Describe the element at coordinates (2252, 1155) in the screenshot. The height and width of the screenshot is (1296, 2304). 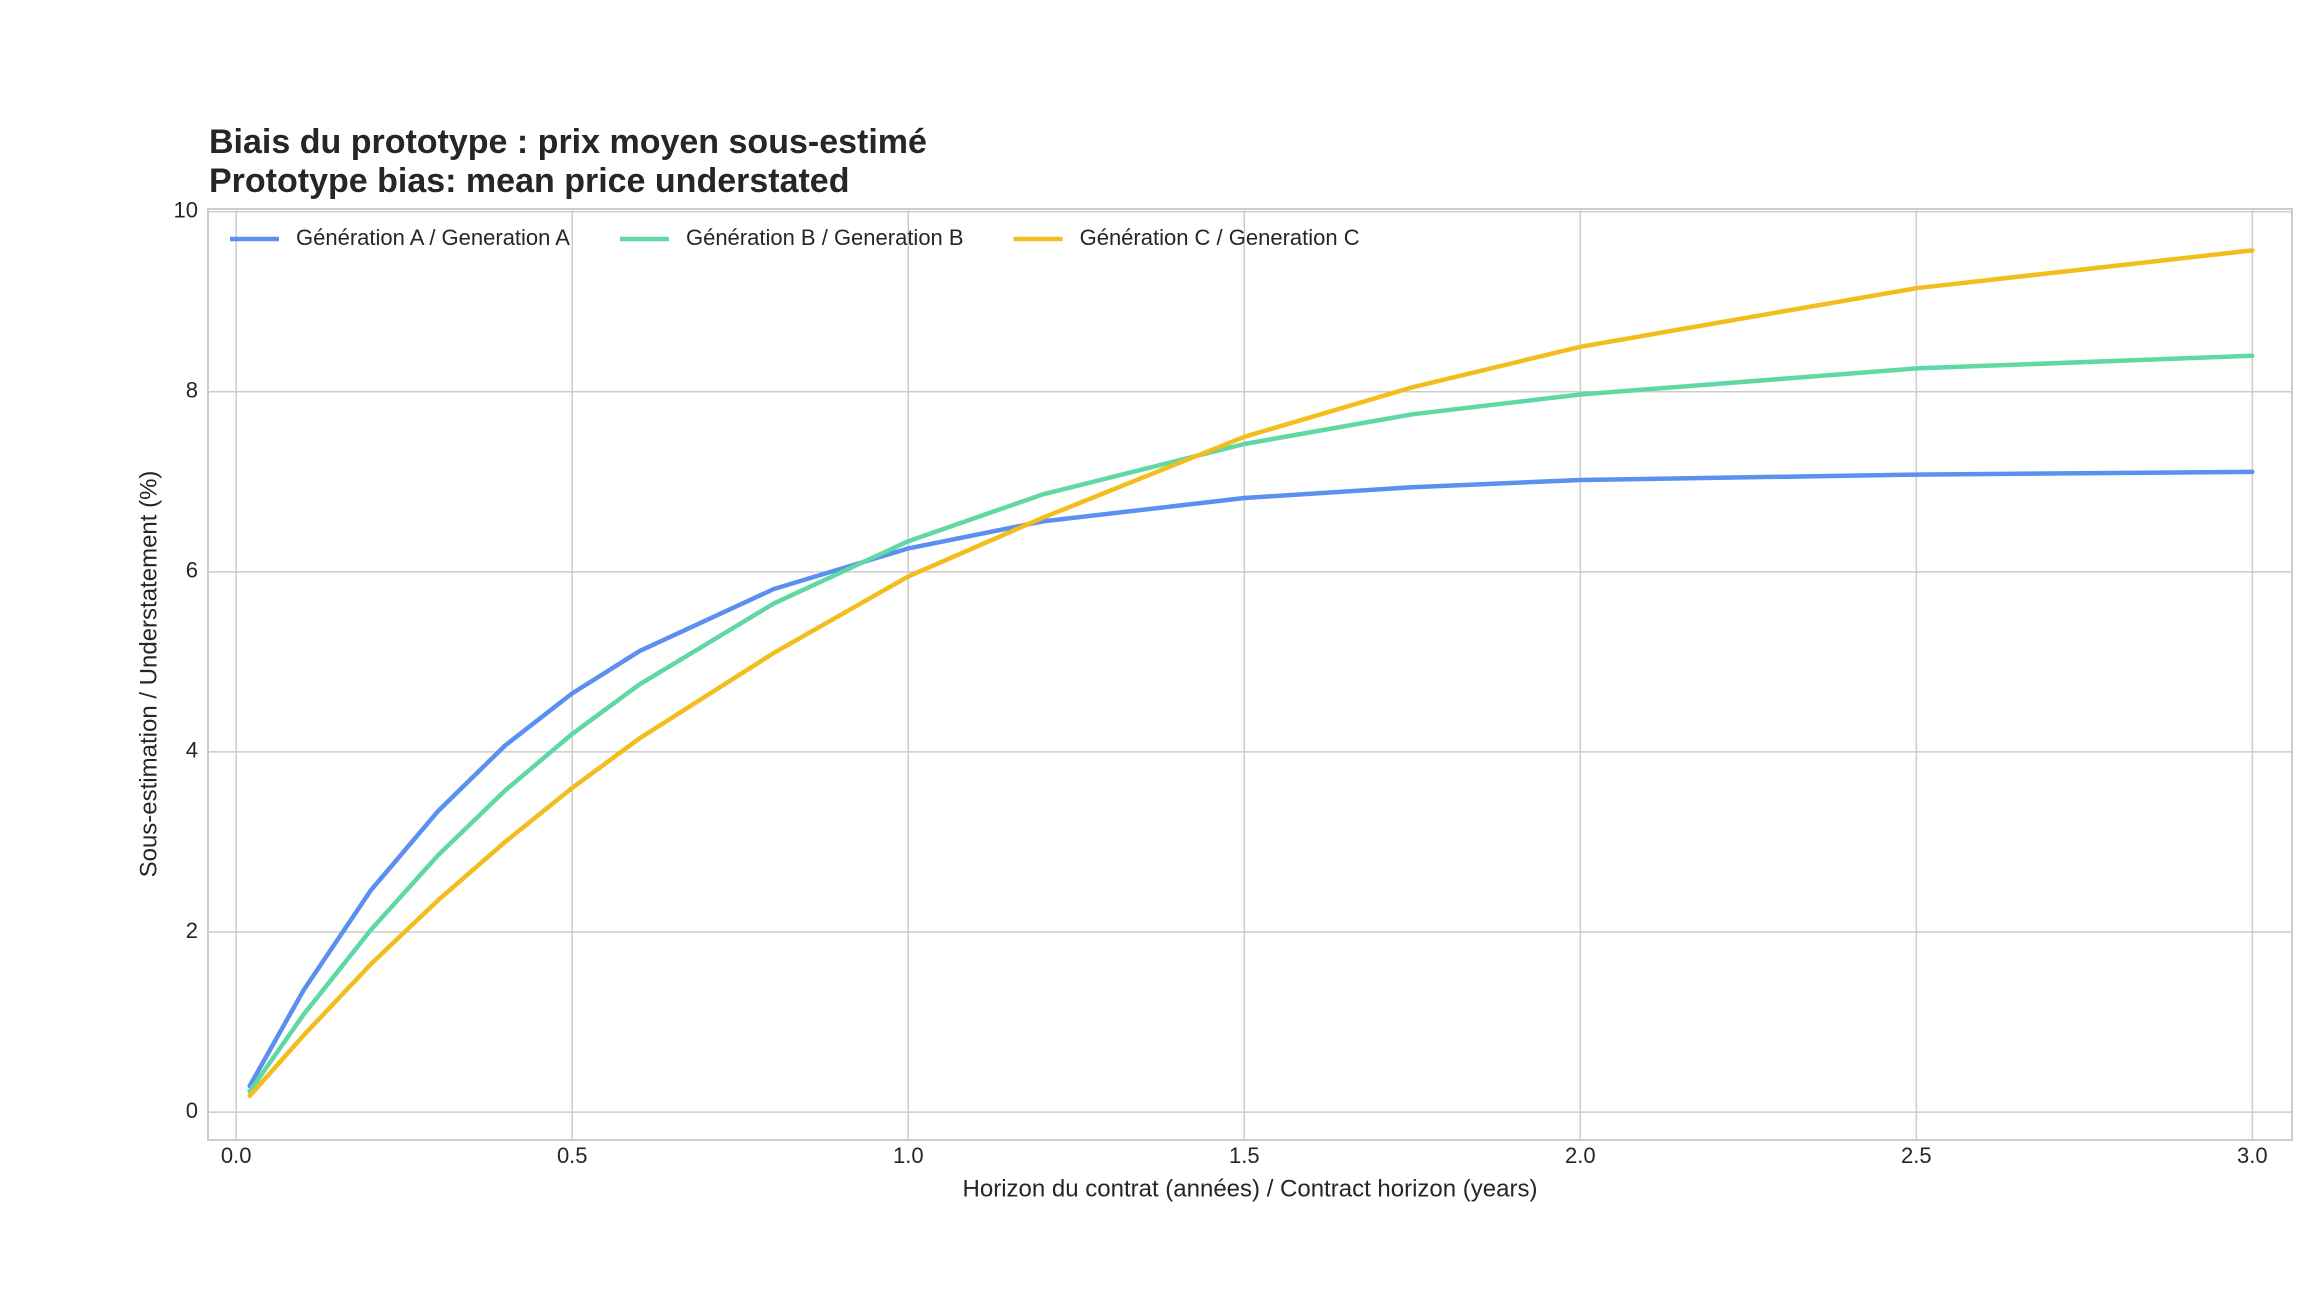
I see `x-tick-label: 3.0` at that location.